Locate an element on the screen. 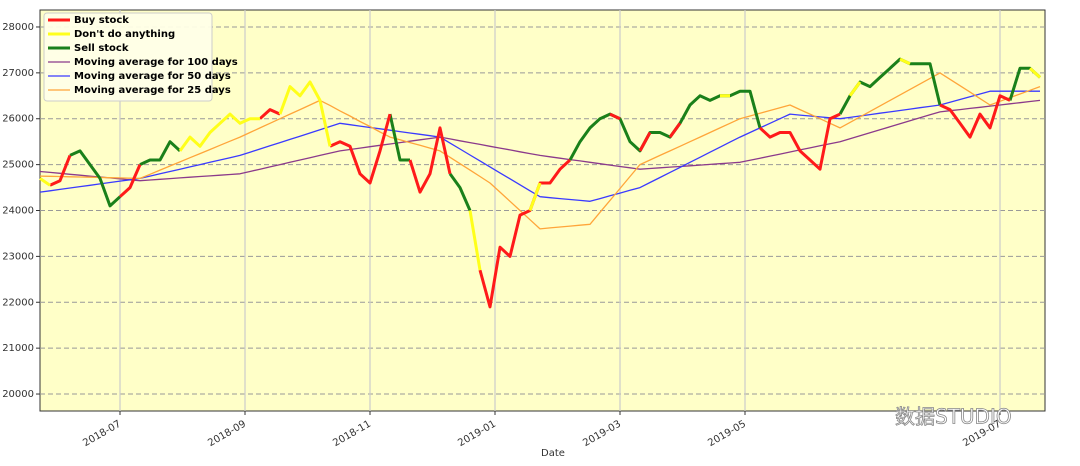 This screenshot has width=1080, height=466. y-tick-label: 21000 is located at coordinates (18, 348).